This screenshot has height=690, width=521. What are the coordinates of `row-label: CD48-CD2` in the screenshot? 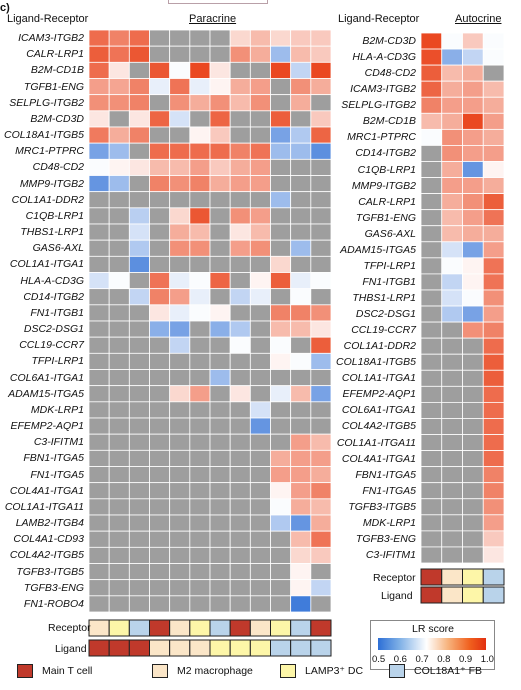 It's located at (390, 73).